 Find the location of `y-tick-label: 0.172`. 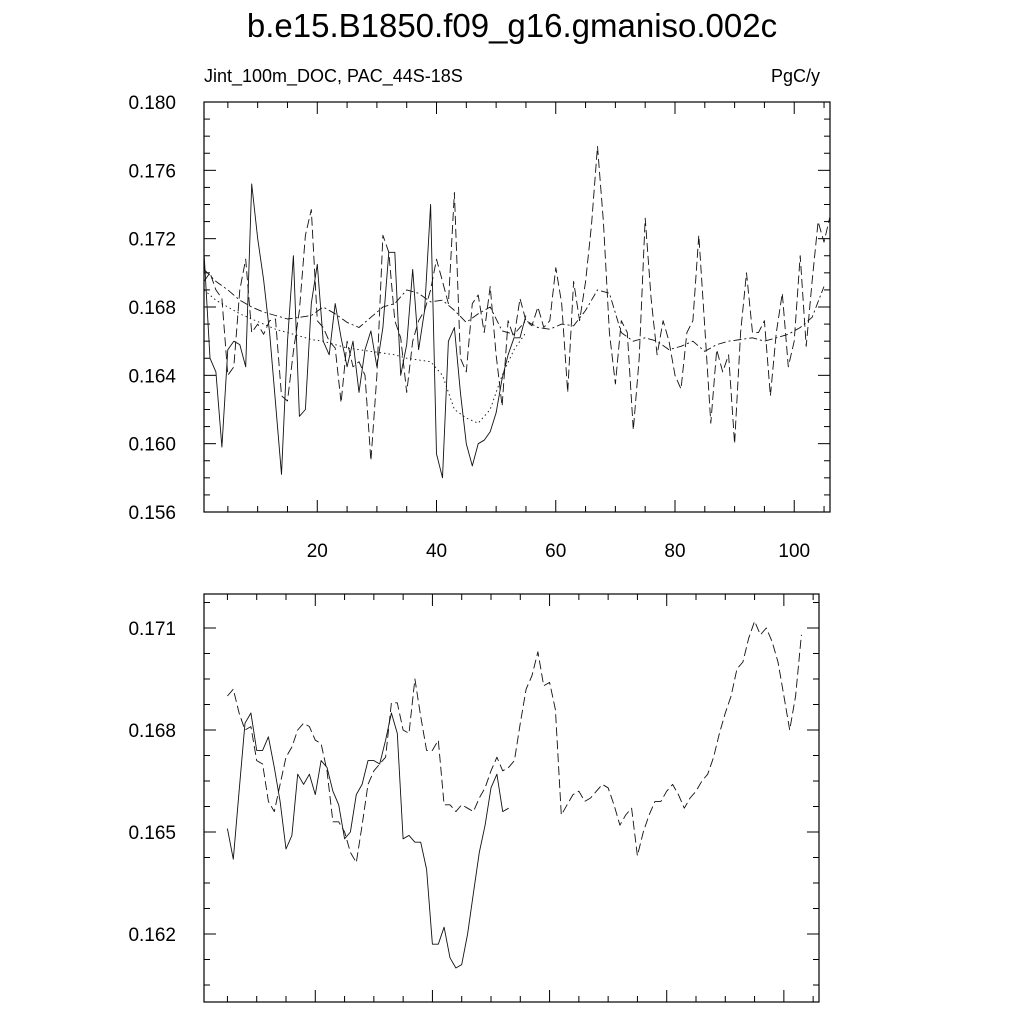

y-tick-label: 0.172 is located at coordinates (152, 240).